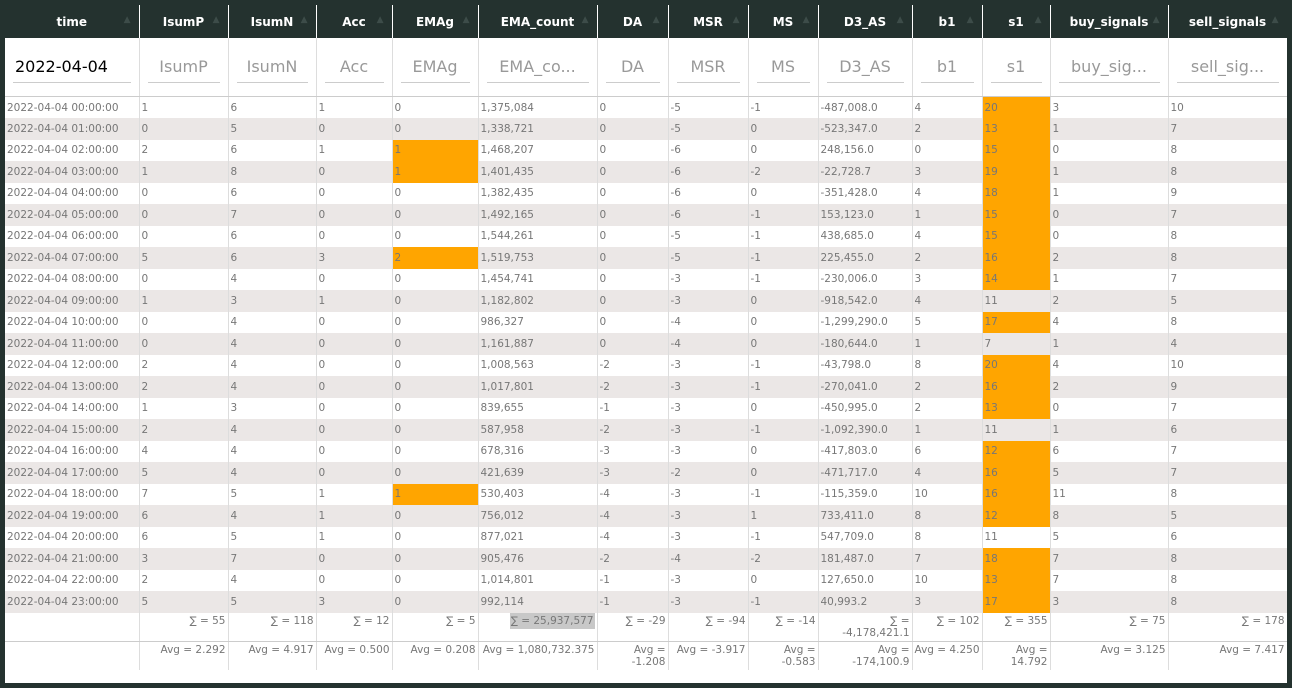 This screenshot has height=688, width=1292. What do you see at coordinates (1029, 655) in the screenshot?
I see `avg-cell-text: Avg = 14.792` at bounding box center [1029, 655].